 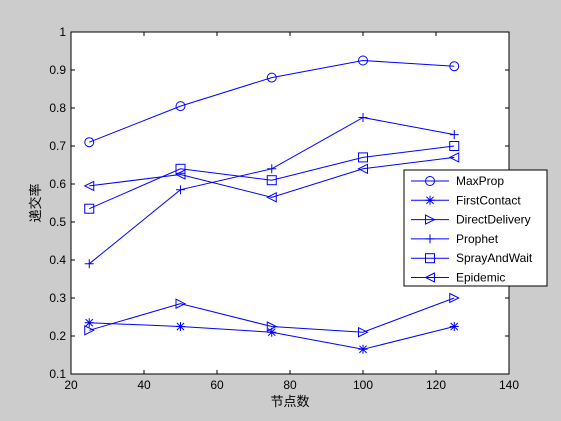 I want to click on series-epidemic, so click(x=271, y=177).